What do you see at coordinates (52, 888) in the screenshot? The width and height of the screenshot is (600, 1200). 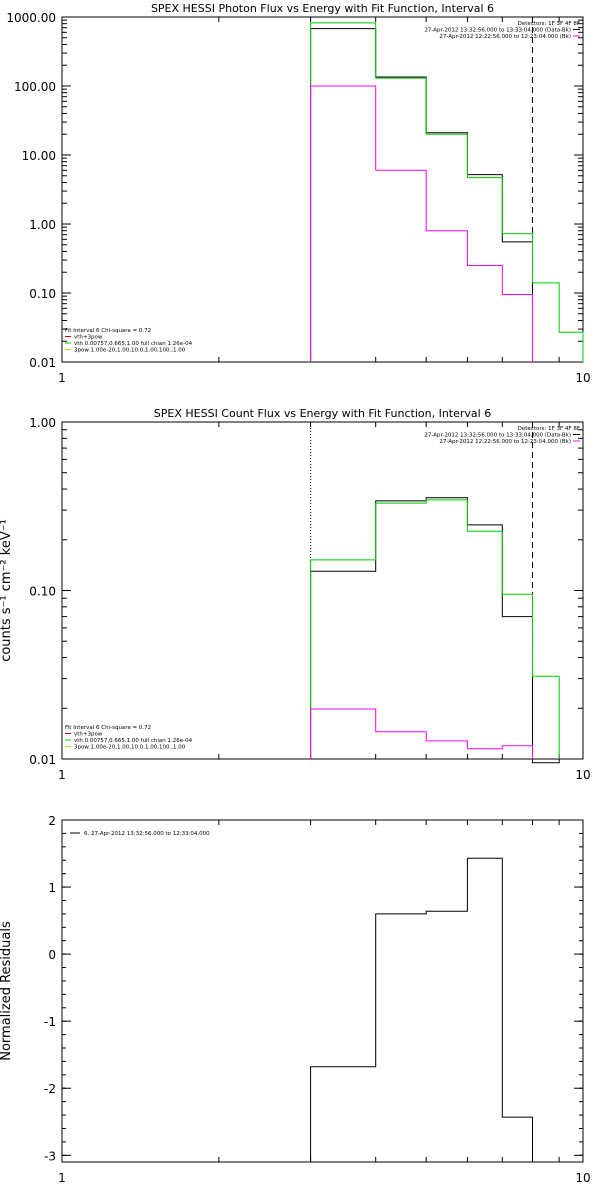 I see `y-tick-label: 1` at bounding box center [52, 888].